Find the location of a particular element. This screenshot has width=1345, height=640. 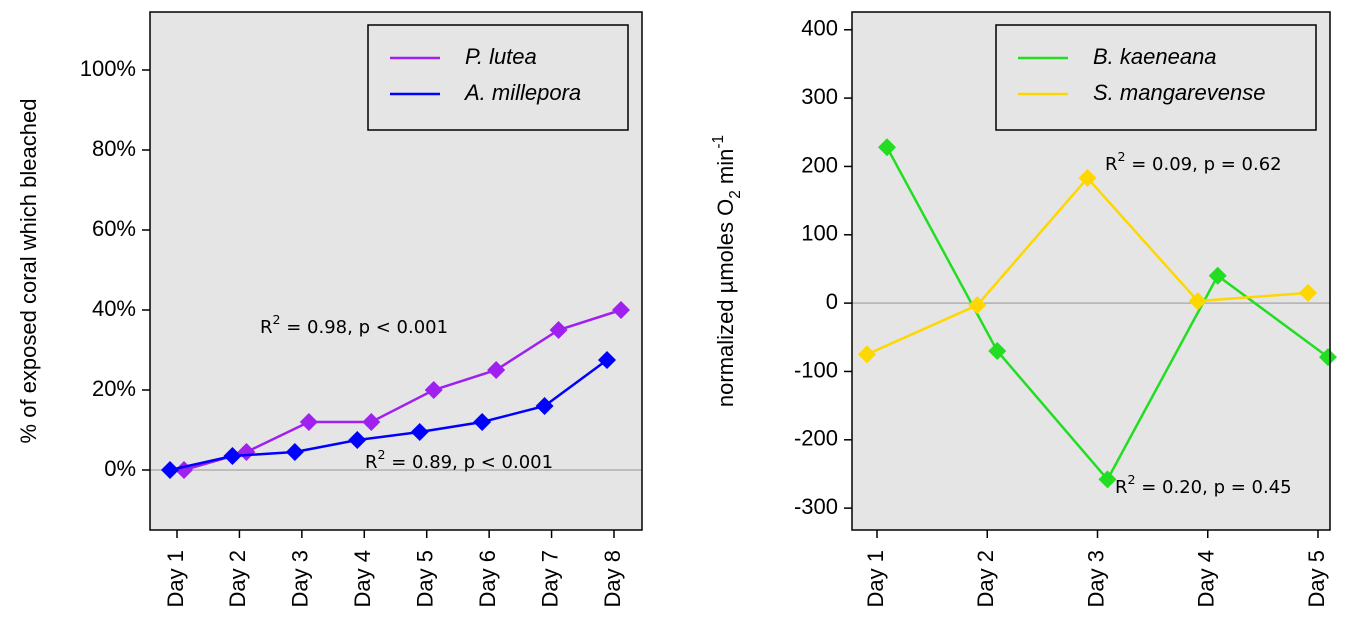

text-part: min is located at coordinates (725, 170).